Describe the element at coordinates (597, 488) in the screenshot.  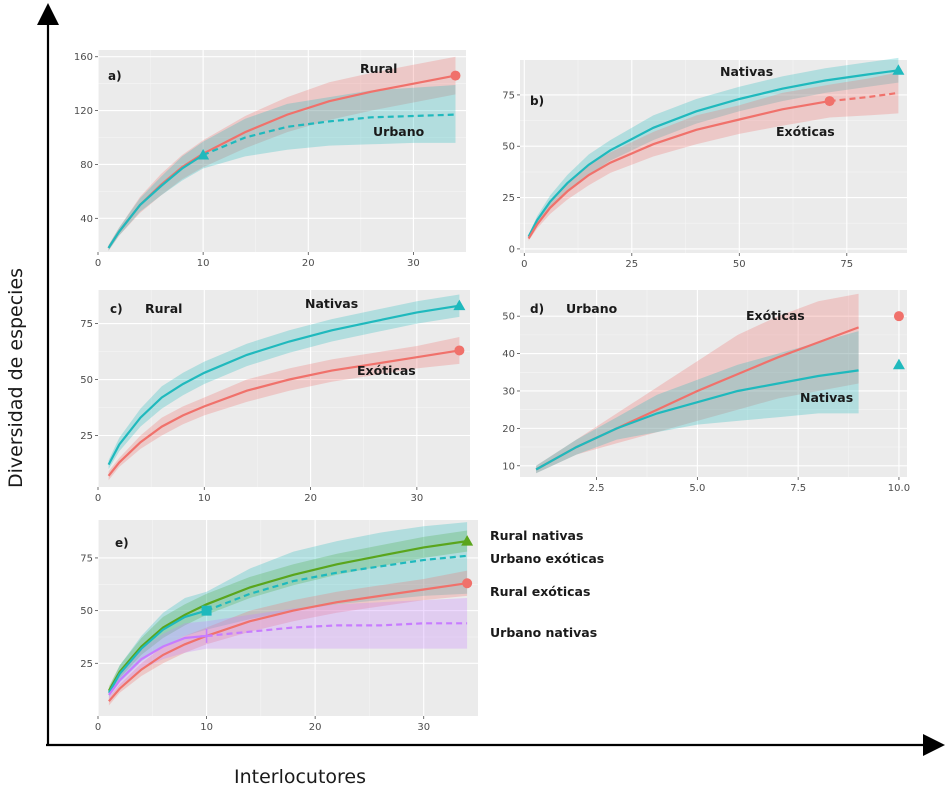
I see `panel-d-tick-label-x: 2.5` at that location.